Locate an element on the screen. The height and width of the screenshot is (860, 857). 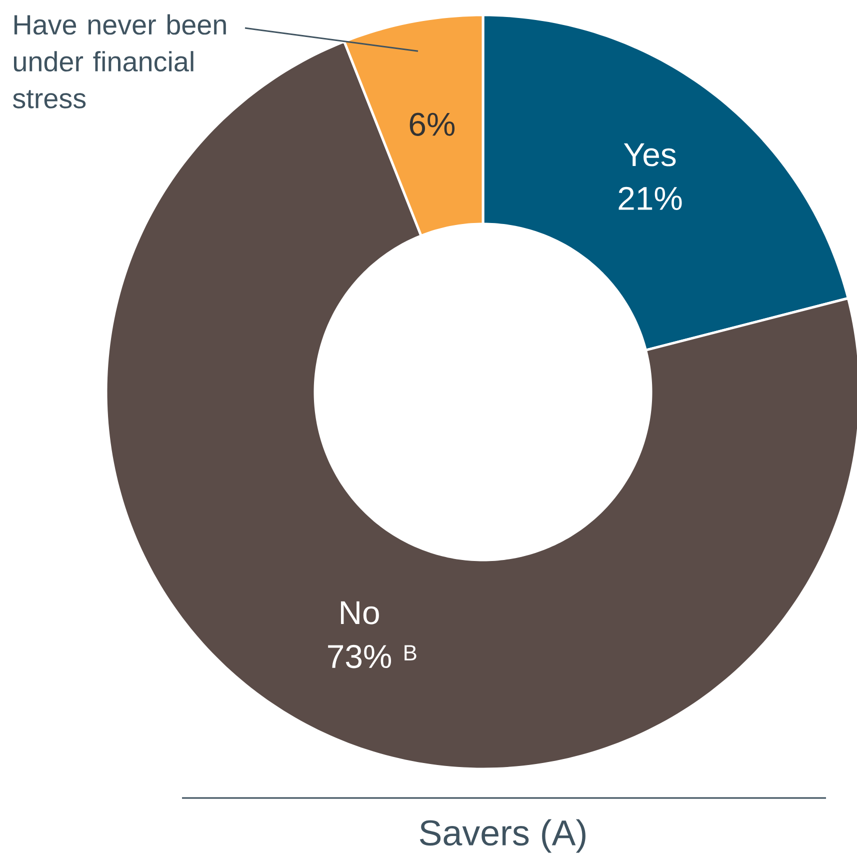
data-label: 6% is located at coordinates (432, 124).